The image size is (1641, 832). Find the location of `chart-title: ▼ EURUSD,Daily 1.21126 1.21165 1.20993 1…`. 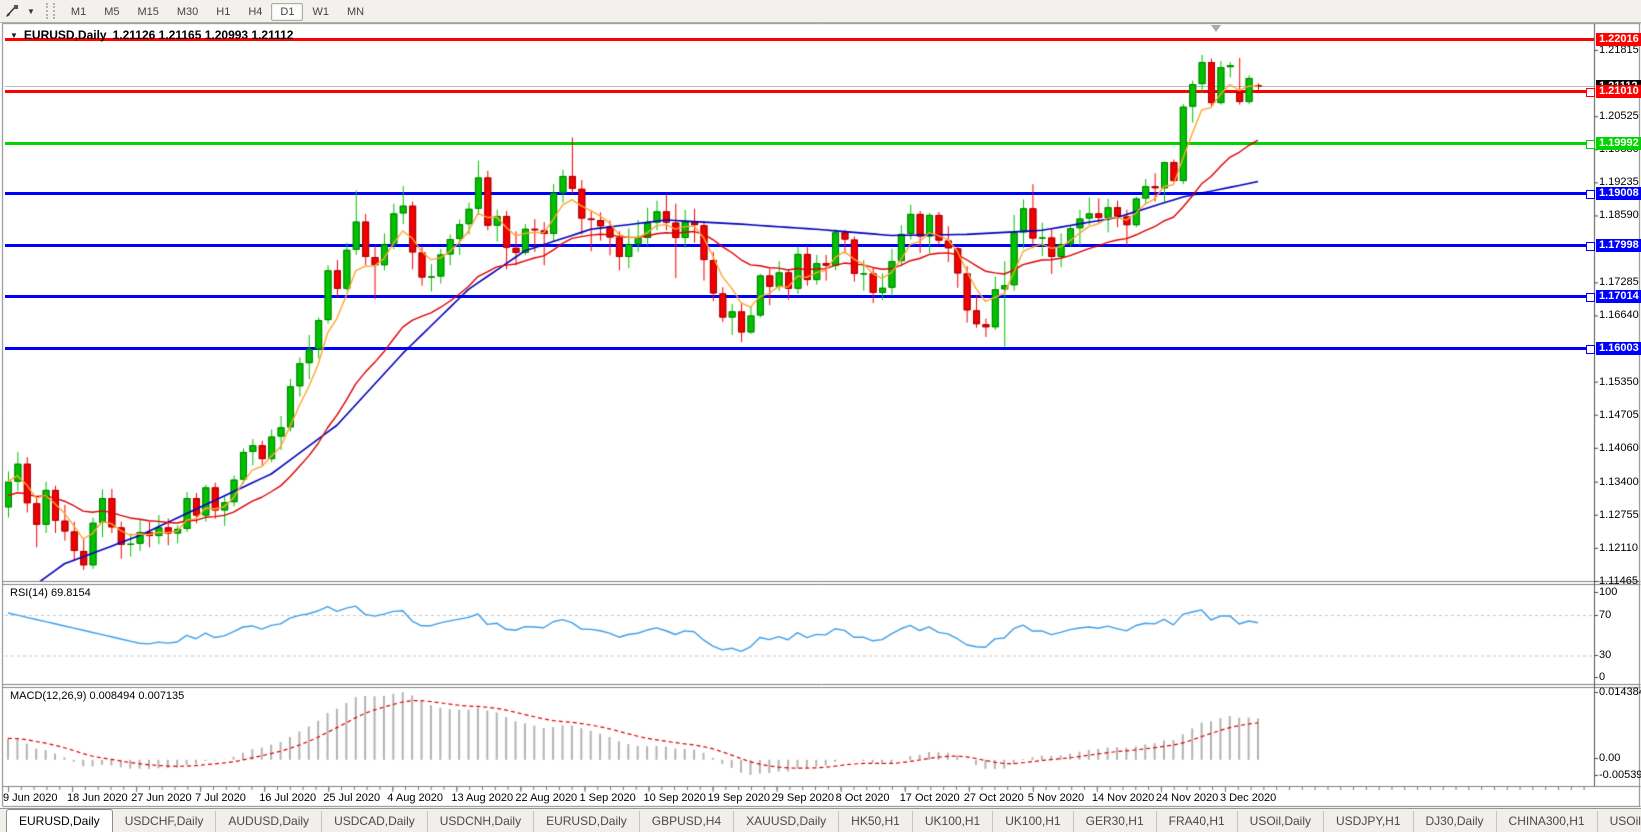

chart-title: ▼ EURUSD,Daily 1.21126 1.21165 1.20993 1… is located at coordinates (151, 35).